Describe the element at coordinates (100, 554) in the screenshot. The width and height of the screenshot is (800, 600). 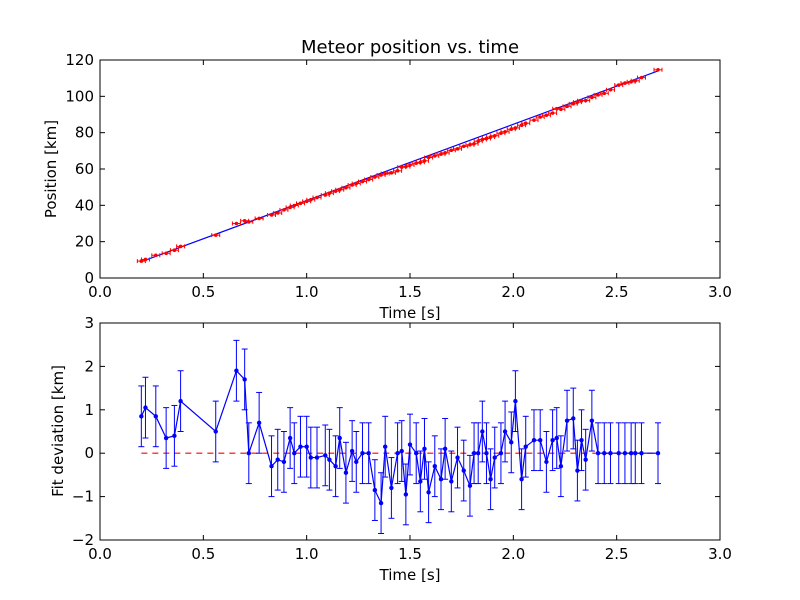
I see `deviation-x-tick-label: 0.0` at that location.